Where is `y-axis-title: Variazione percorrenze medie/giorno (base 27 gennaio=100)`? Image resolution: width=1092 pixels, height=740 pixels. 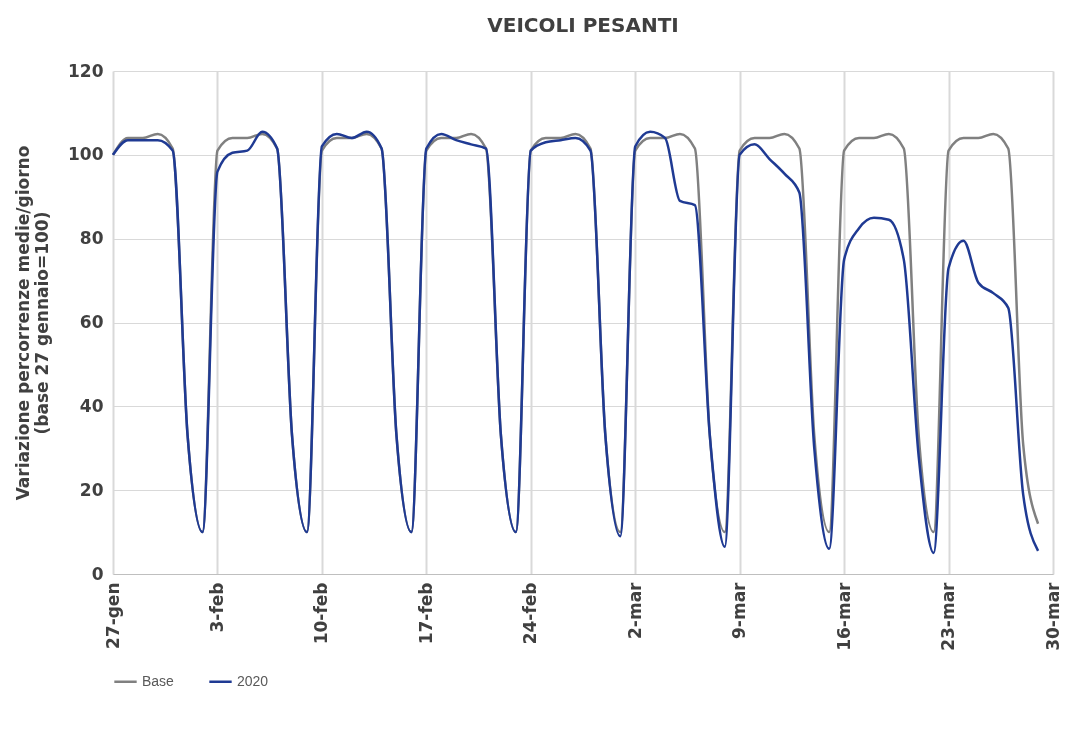 y-axis-title: Variazione percorrenze medie/giorno (base 27 gennaio=100) is located at coordinates (33, 323).